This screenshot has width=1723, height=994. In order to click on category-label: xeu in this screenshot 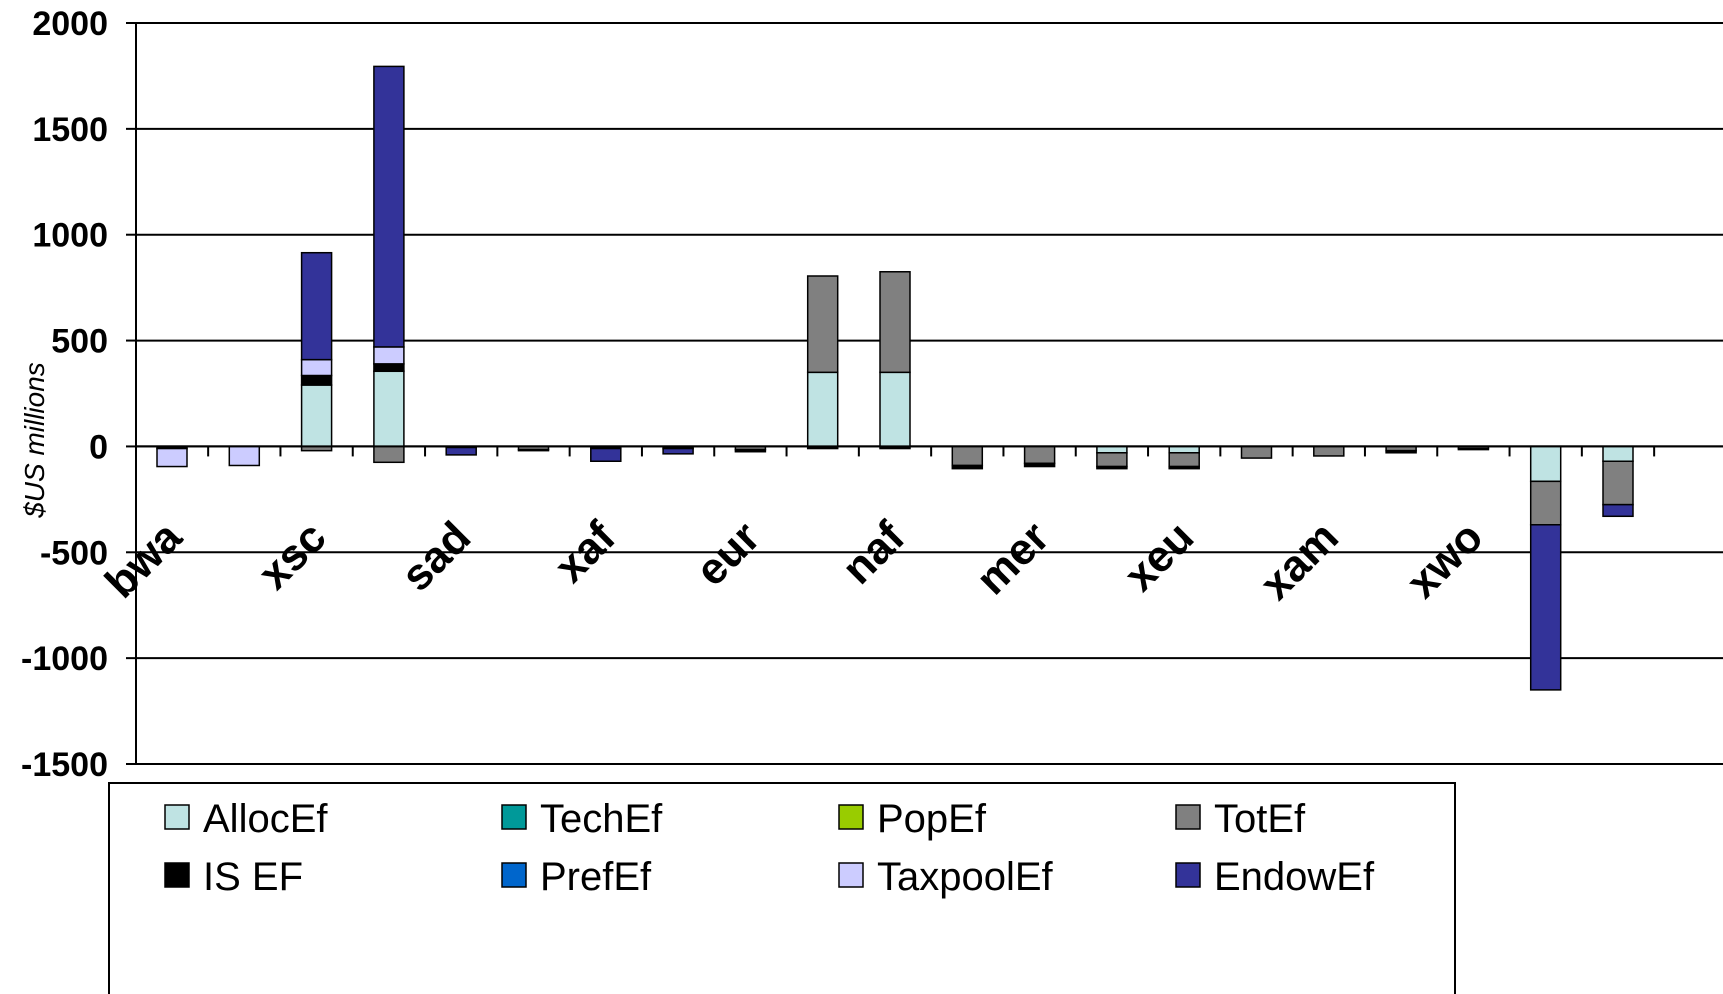, I will do `click(1159, 556)`.